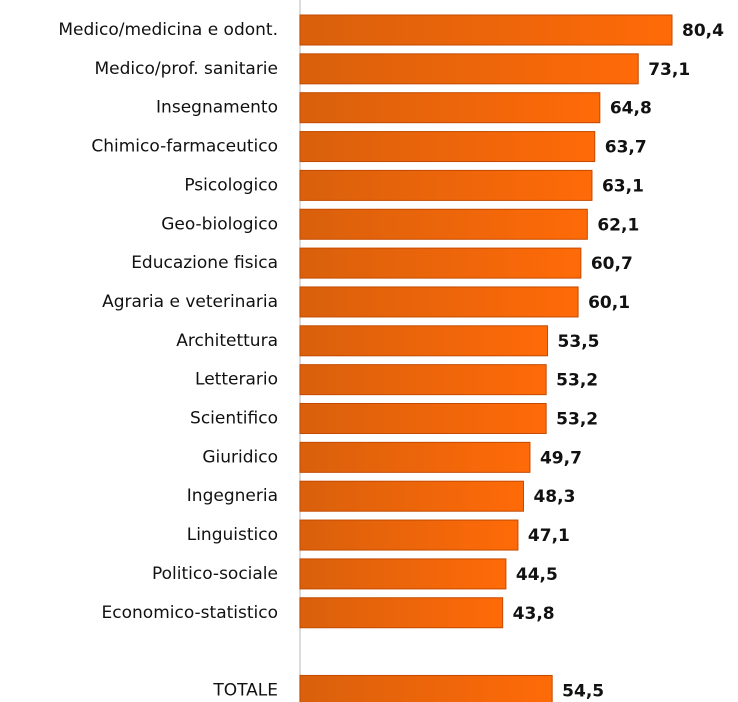 This screenshot has height=702, width=738. Describe the element at coordinates (186, 69) in the screenshot. I see `category-label: Medico/prof. sanitarie` at that location.